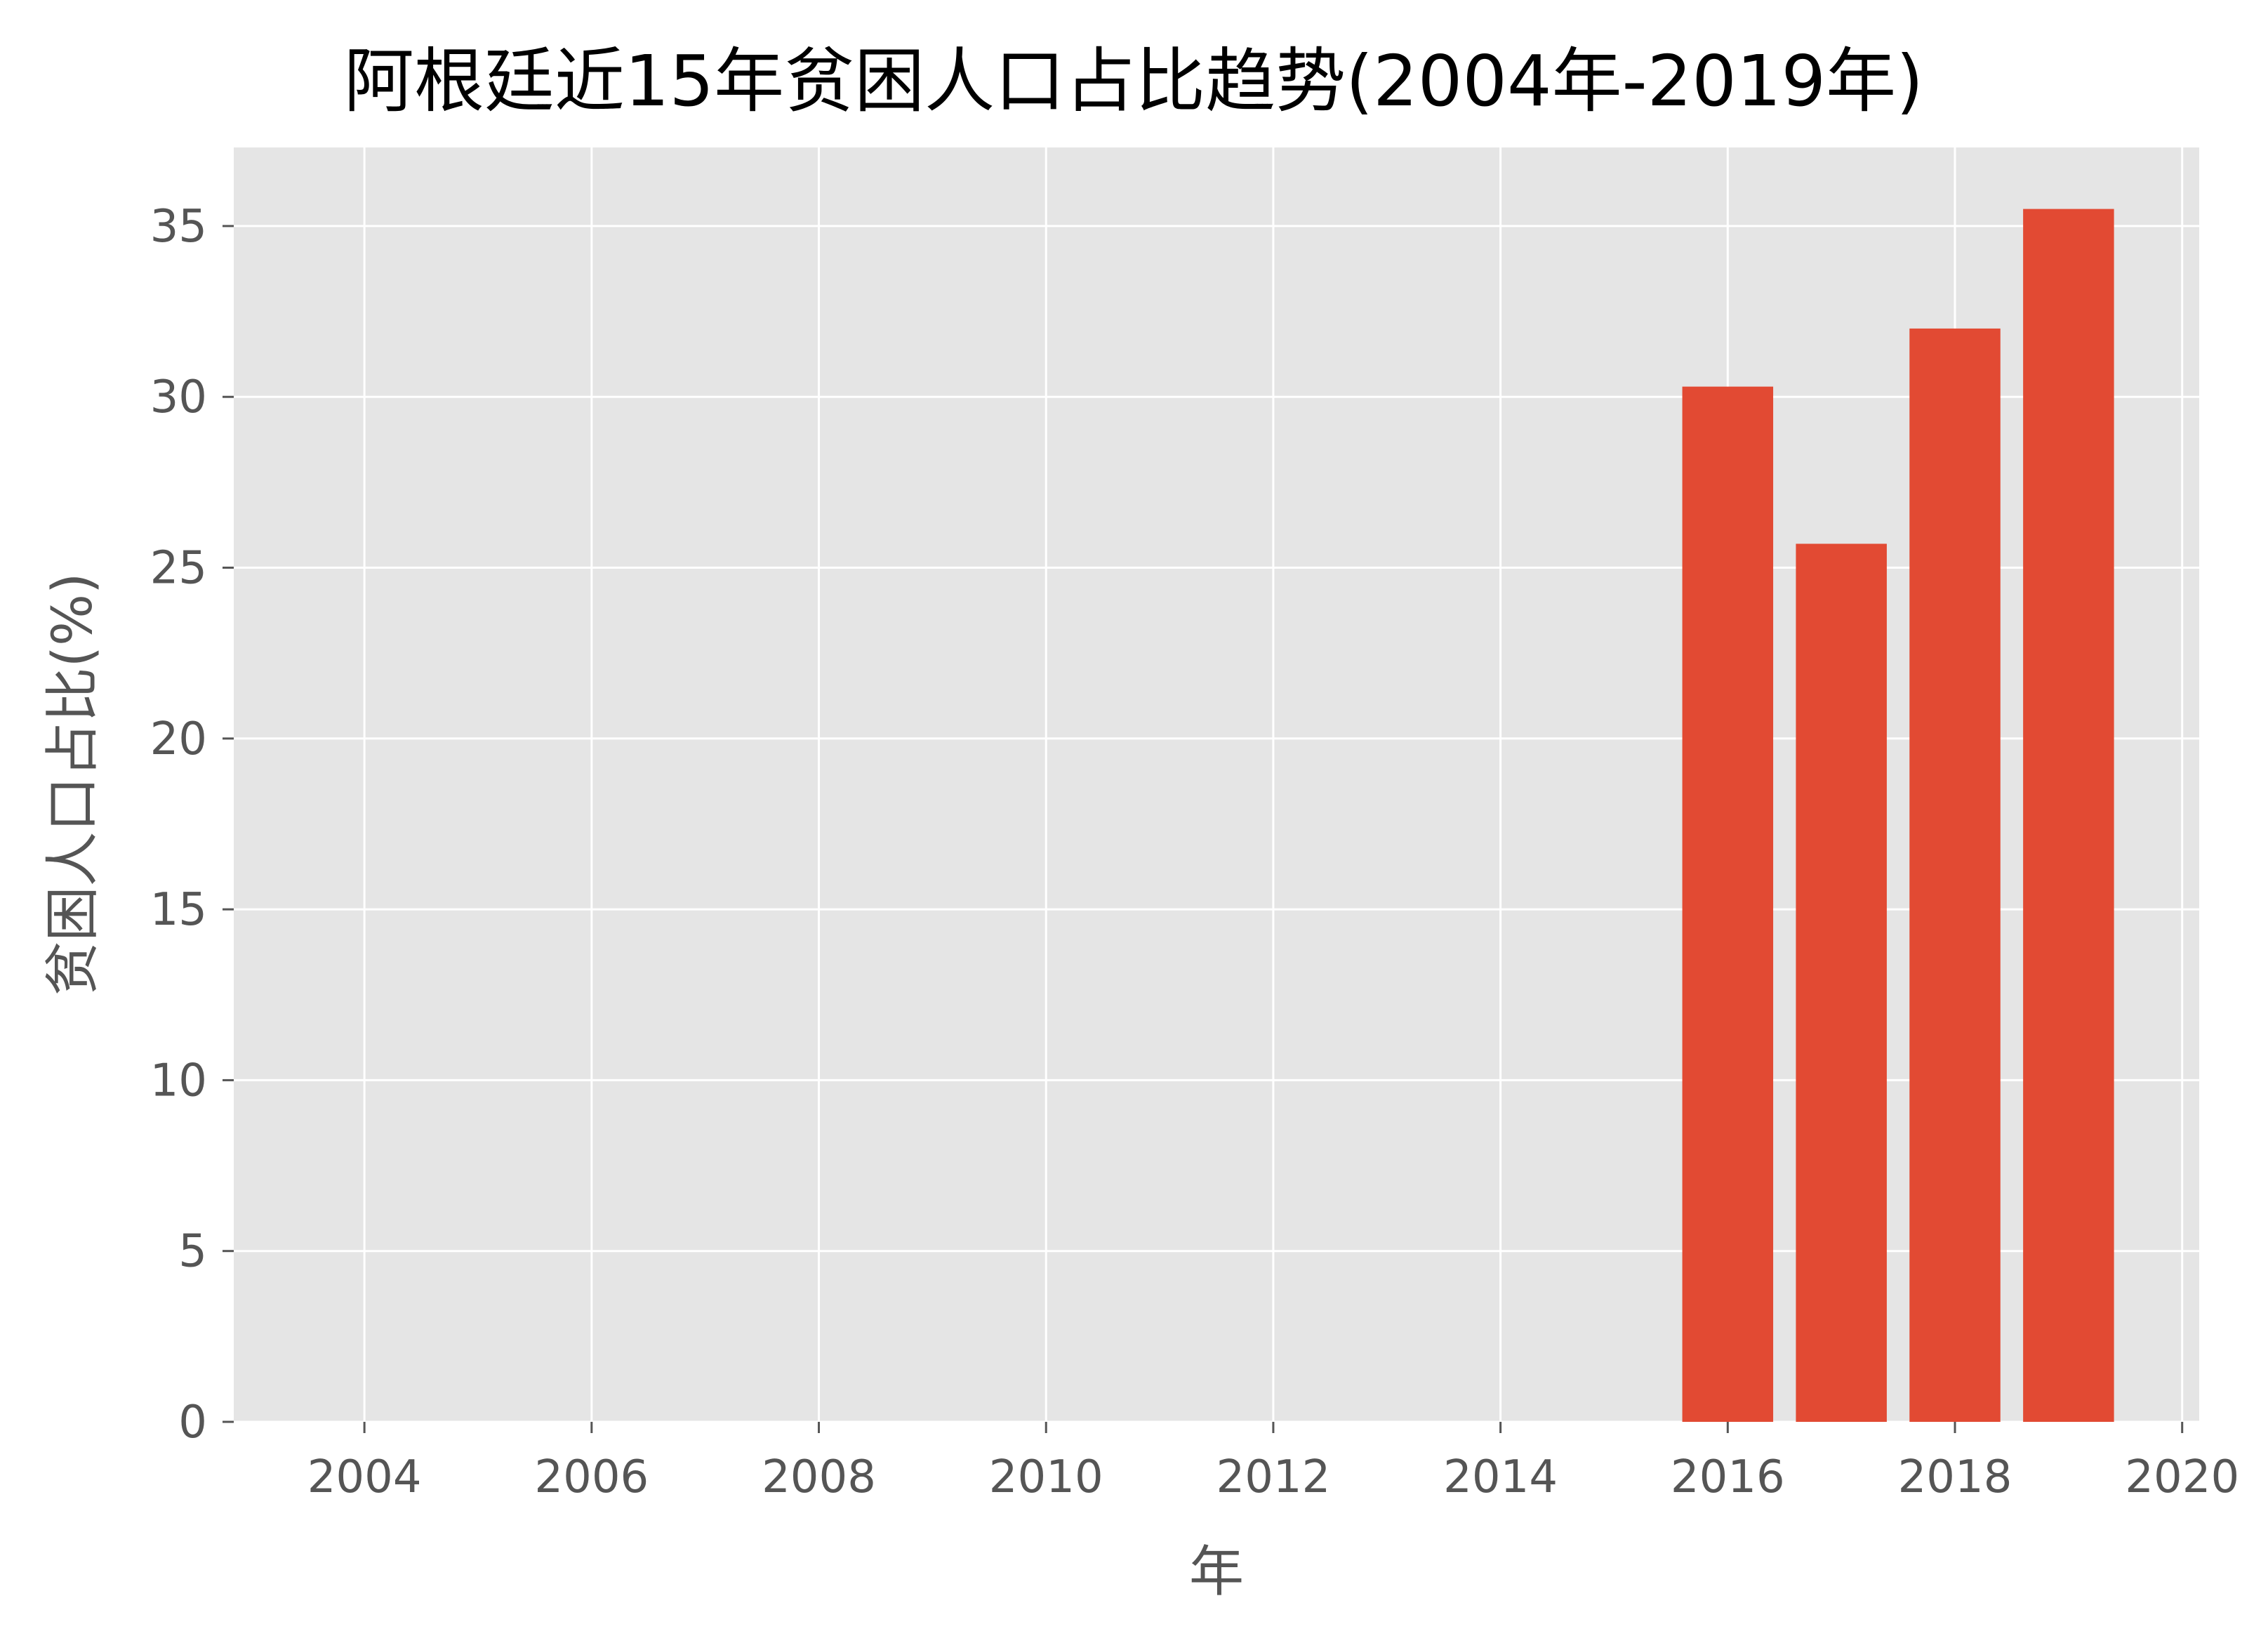 The height and width of the screenshot is (1636, 2268). Describe the element at coordinates (2068, 815) in the screenshot. I see `bar-2019` at that location.